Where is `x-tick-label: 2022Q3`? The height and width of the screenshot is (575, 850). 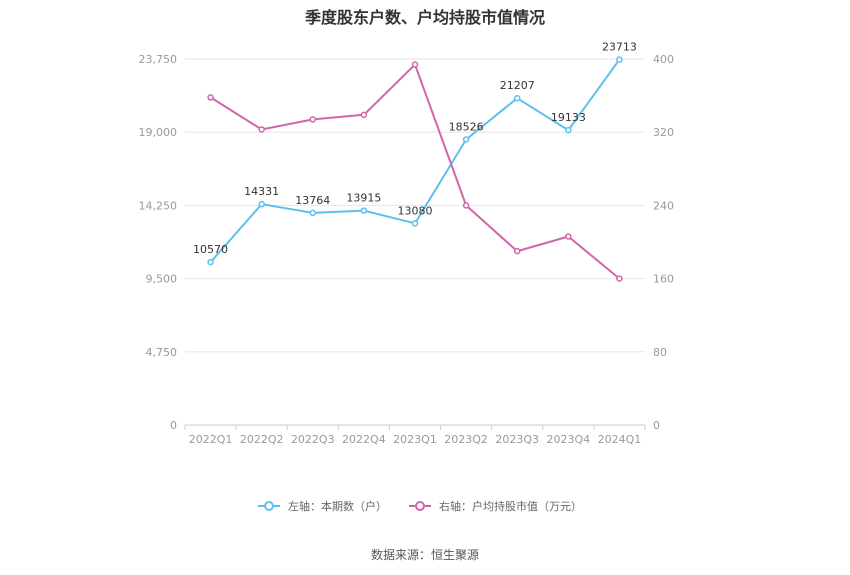
x-tick-label: 2022Q3 is located at coordinates (313, 439).